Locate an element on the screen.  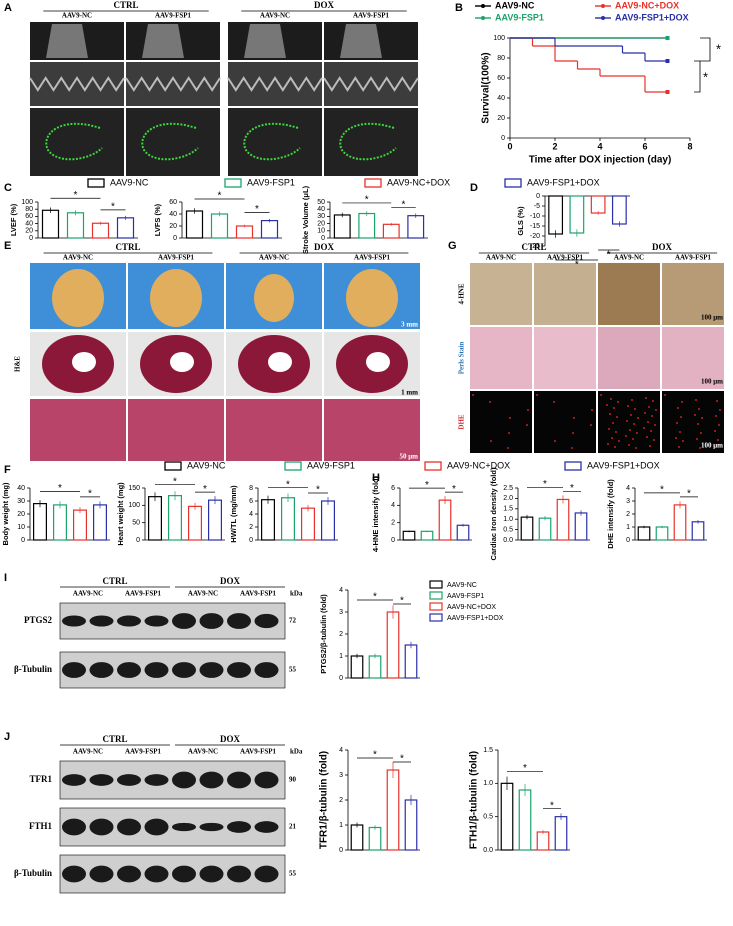
legend-marker is located at coordinates (483, 6).